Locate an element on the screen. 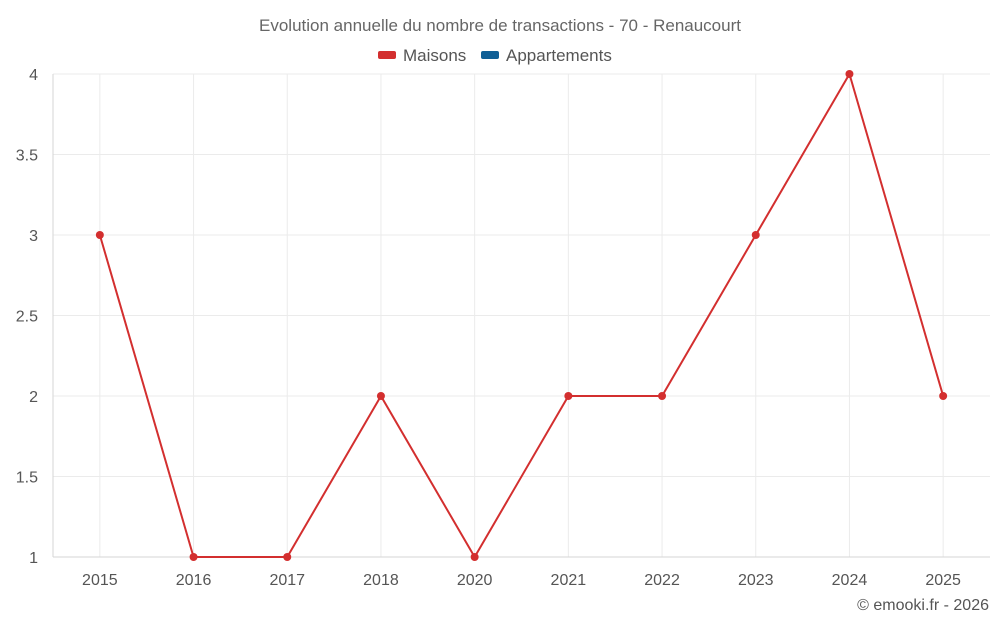 The height and width of the screenshot is (625, 1000). x-tick-label: 2020 is located at coordinates (475, 580).